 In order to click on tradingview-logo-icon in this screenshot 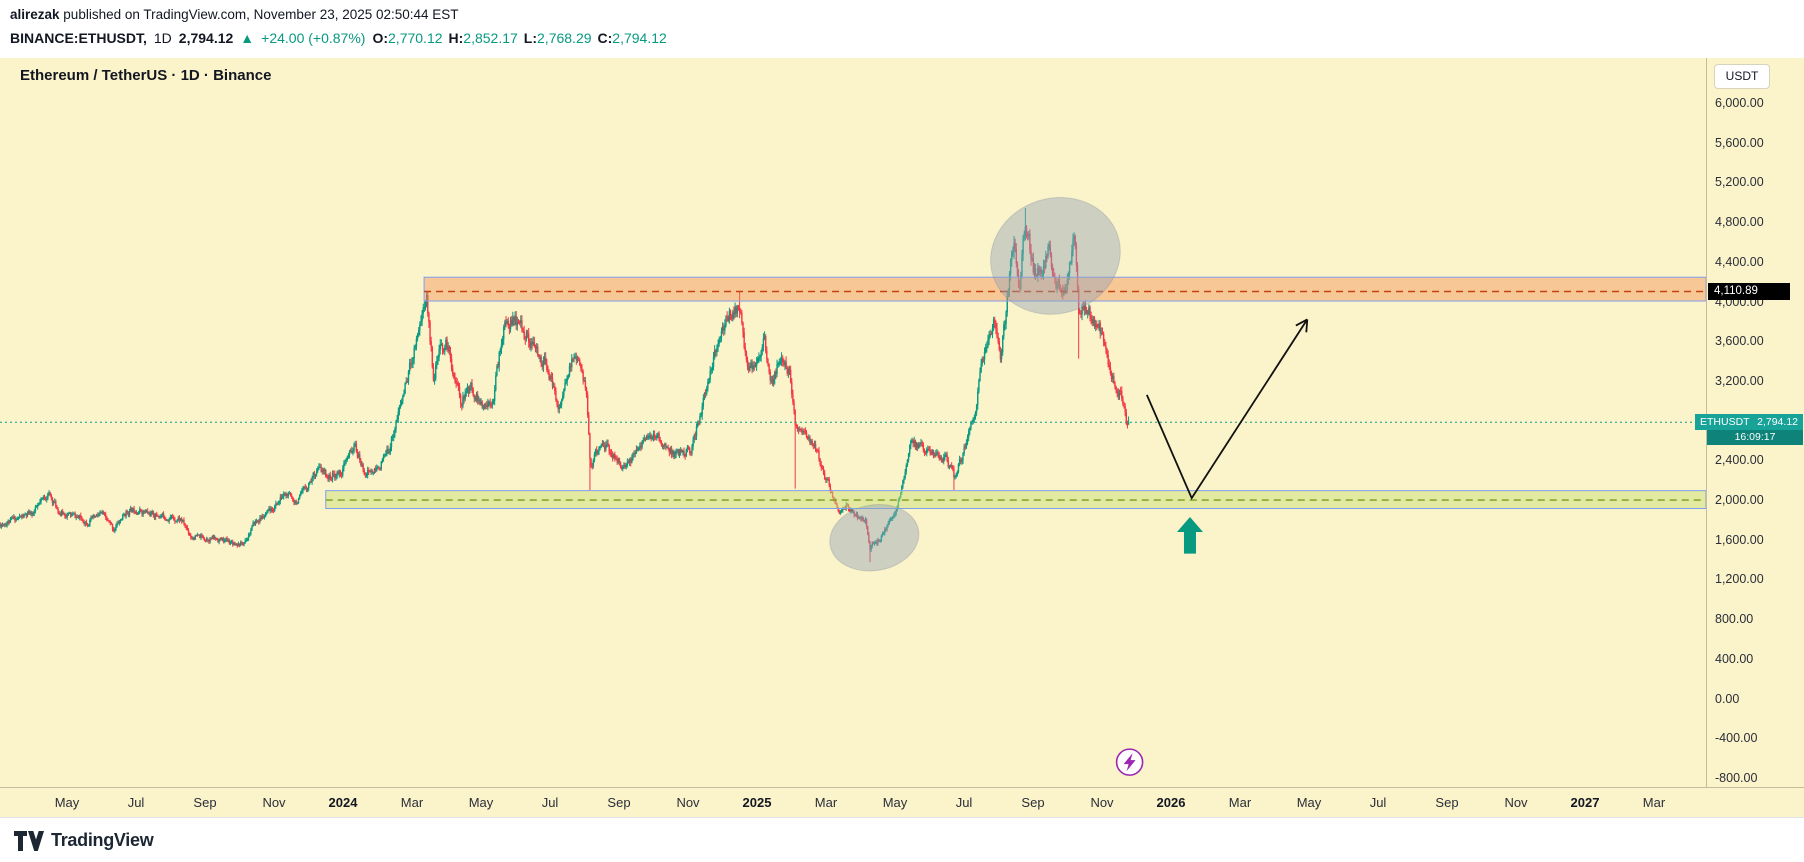, I will do `click(29, 840)`.